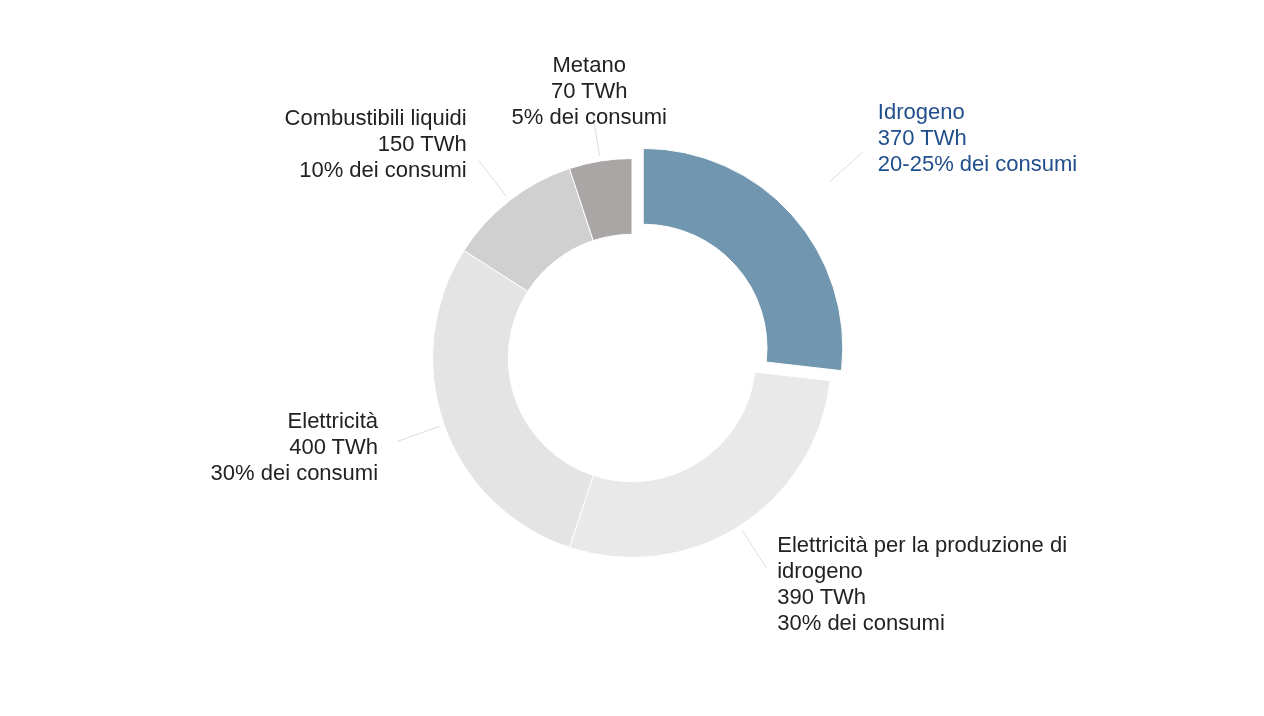 The image size is (1264, 716). Describe the element at coordinates (589, 116) in the screenshot. I see `text: 5% dei consumi` at that location.